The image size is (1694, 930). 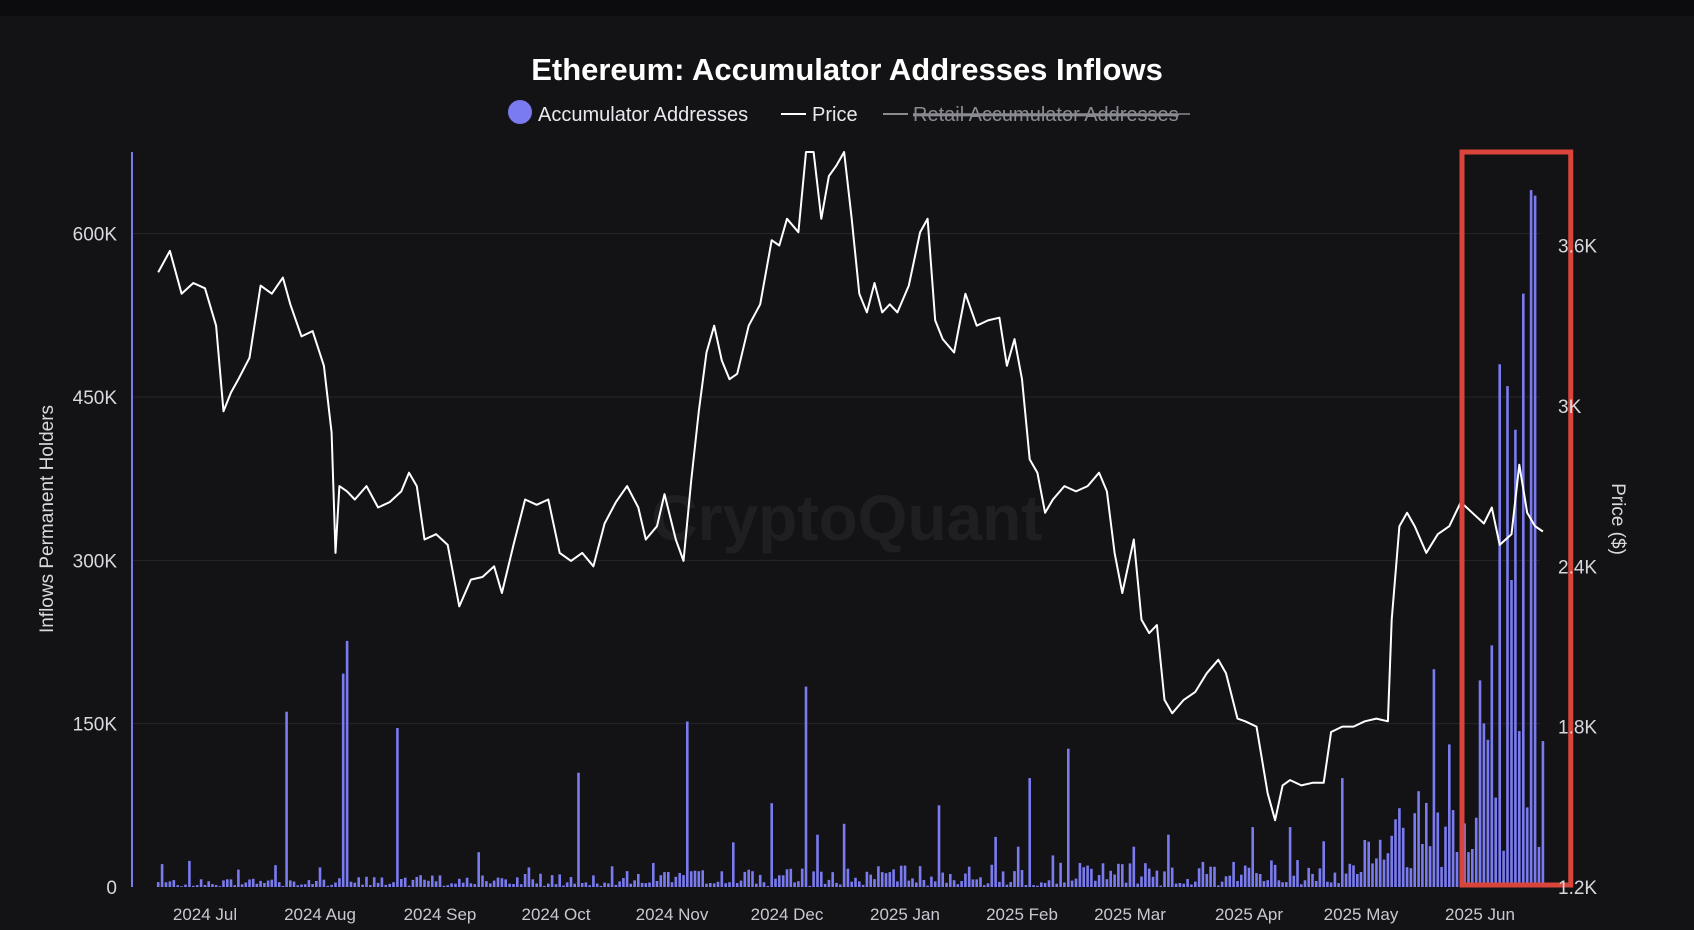 I want to click on x-tick-label: 2025 Jun, so click(x=1480, y=914).